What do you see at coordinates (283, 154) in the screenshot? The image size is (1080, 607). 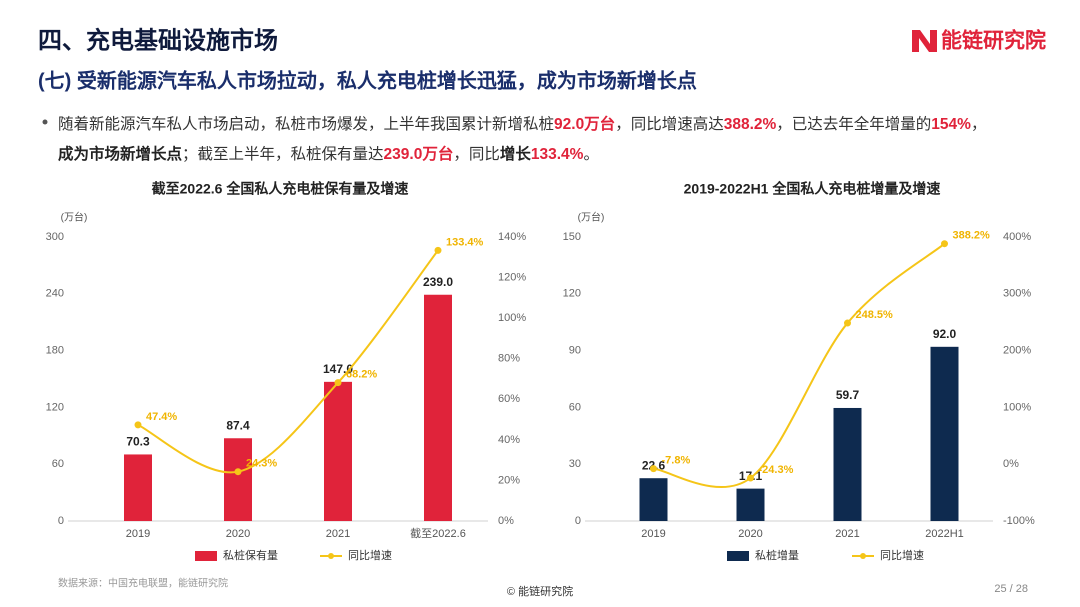 I see `bullet-text: ；截至上半年，私桩保有量达` at bounding box center [283, 154].